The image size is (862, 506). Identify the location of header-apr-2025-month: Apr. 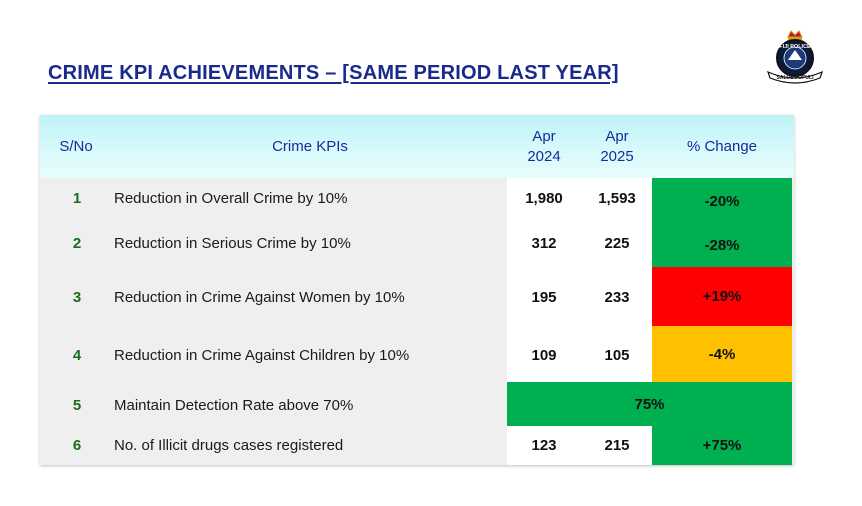
(617, 136).